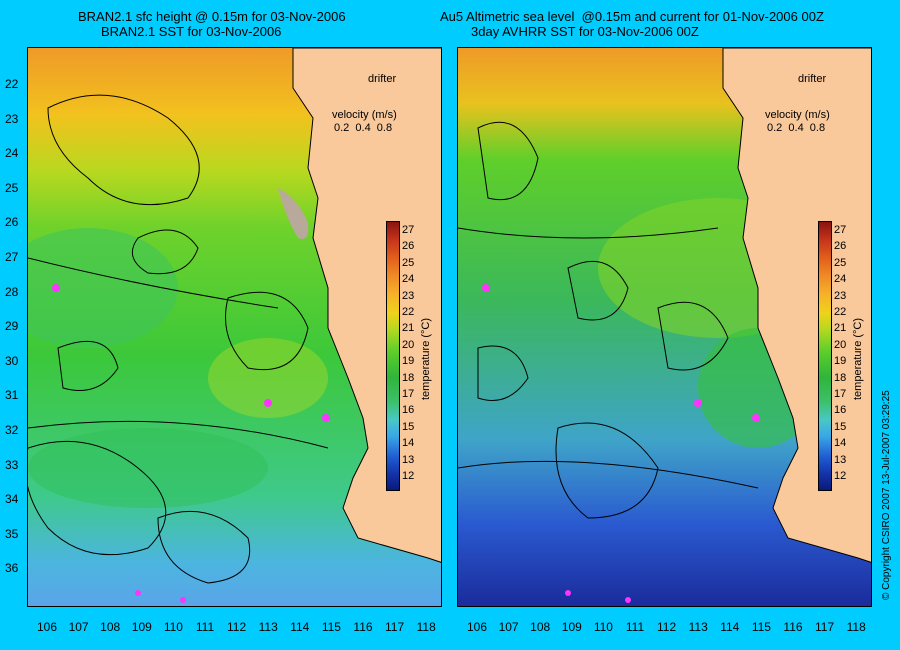  I want to click on velocity-legend-scale-right: 0.2 0.4 0.8, so click(796, 128).